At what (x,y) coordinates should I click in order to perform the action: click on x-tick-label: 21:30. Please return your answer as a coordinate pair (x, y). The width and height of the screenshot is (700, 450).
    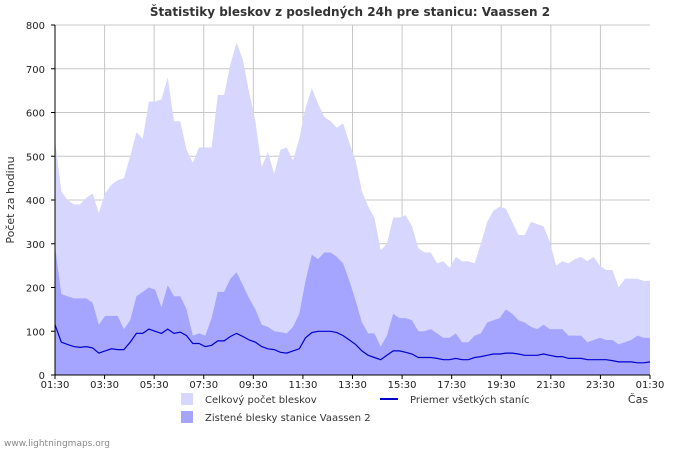
    Looking at the image, I should click on (550, 385).